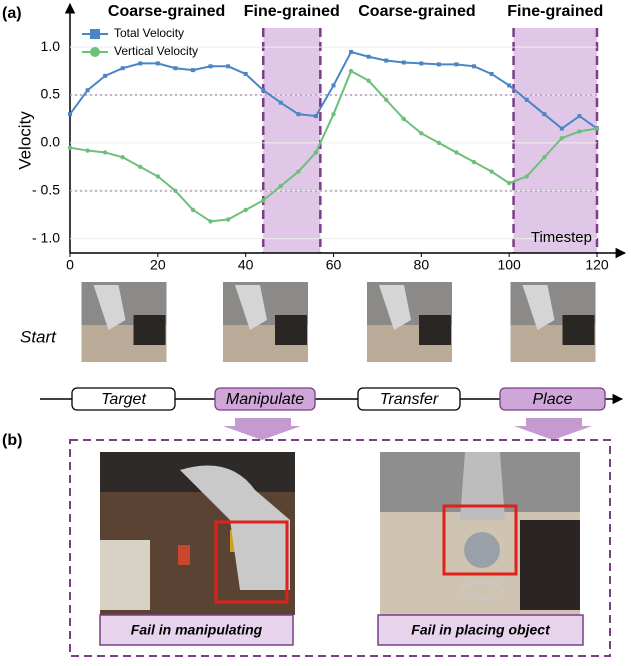 This screenshot has height=666, width=631. What do you see at coordinates (597, 265) in the screenshot?
I see `x-tick-label: 120` at bounding box center [597, 265].